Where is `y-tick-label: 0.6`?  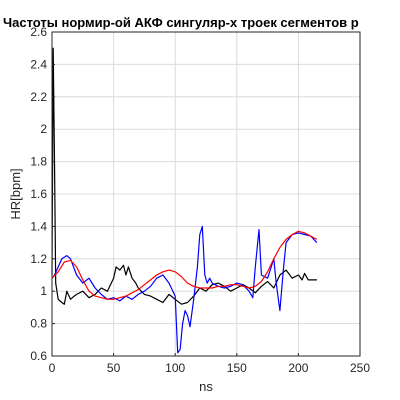
y-tick-label: 0.6 is located at coordinates (38, 356).